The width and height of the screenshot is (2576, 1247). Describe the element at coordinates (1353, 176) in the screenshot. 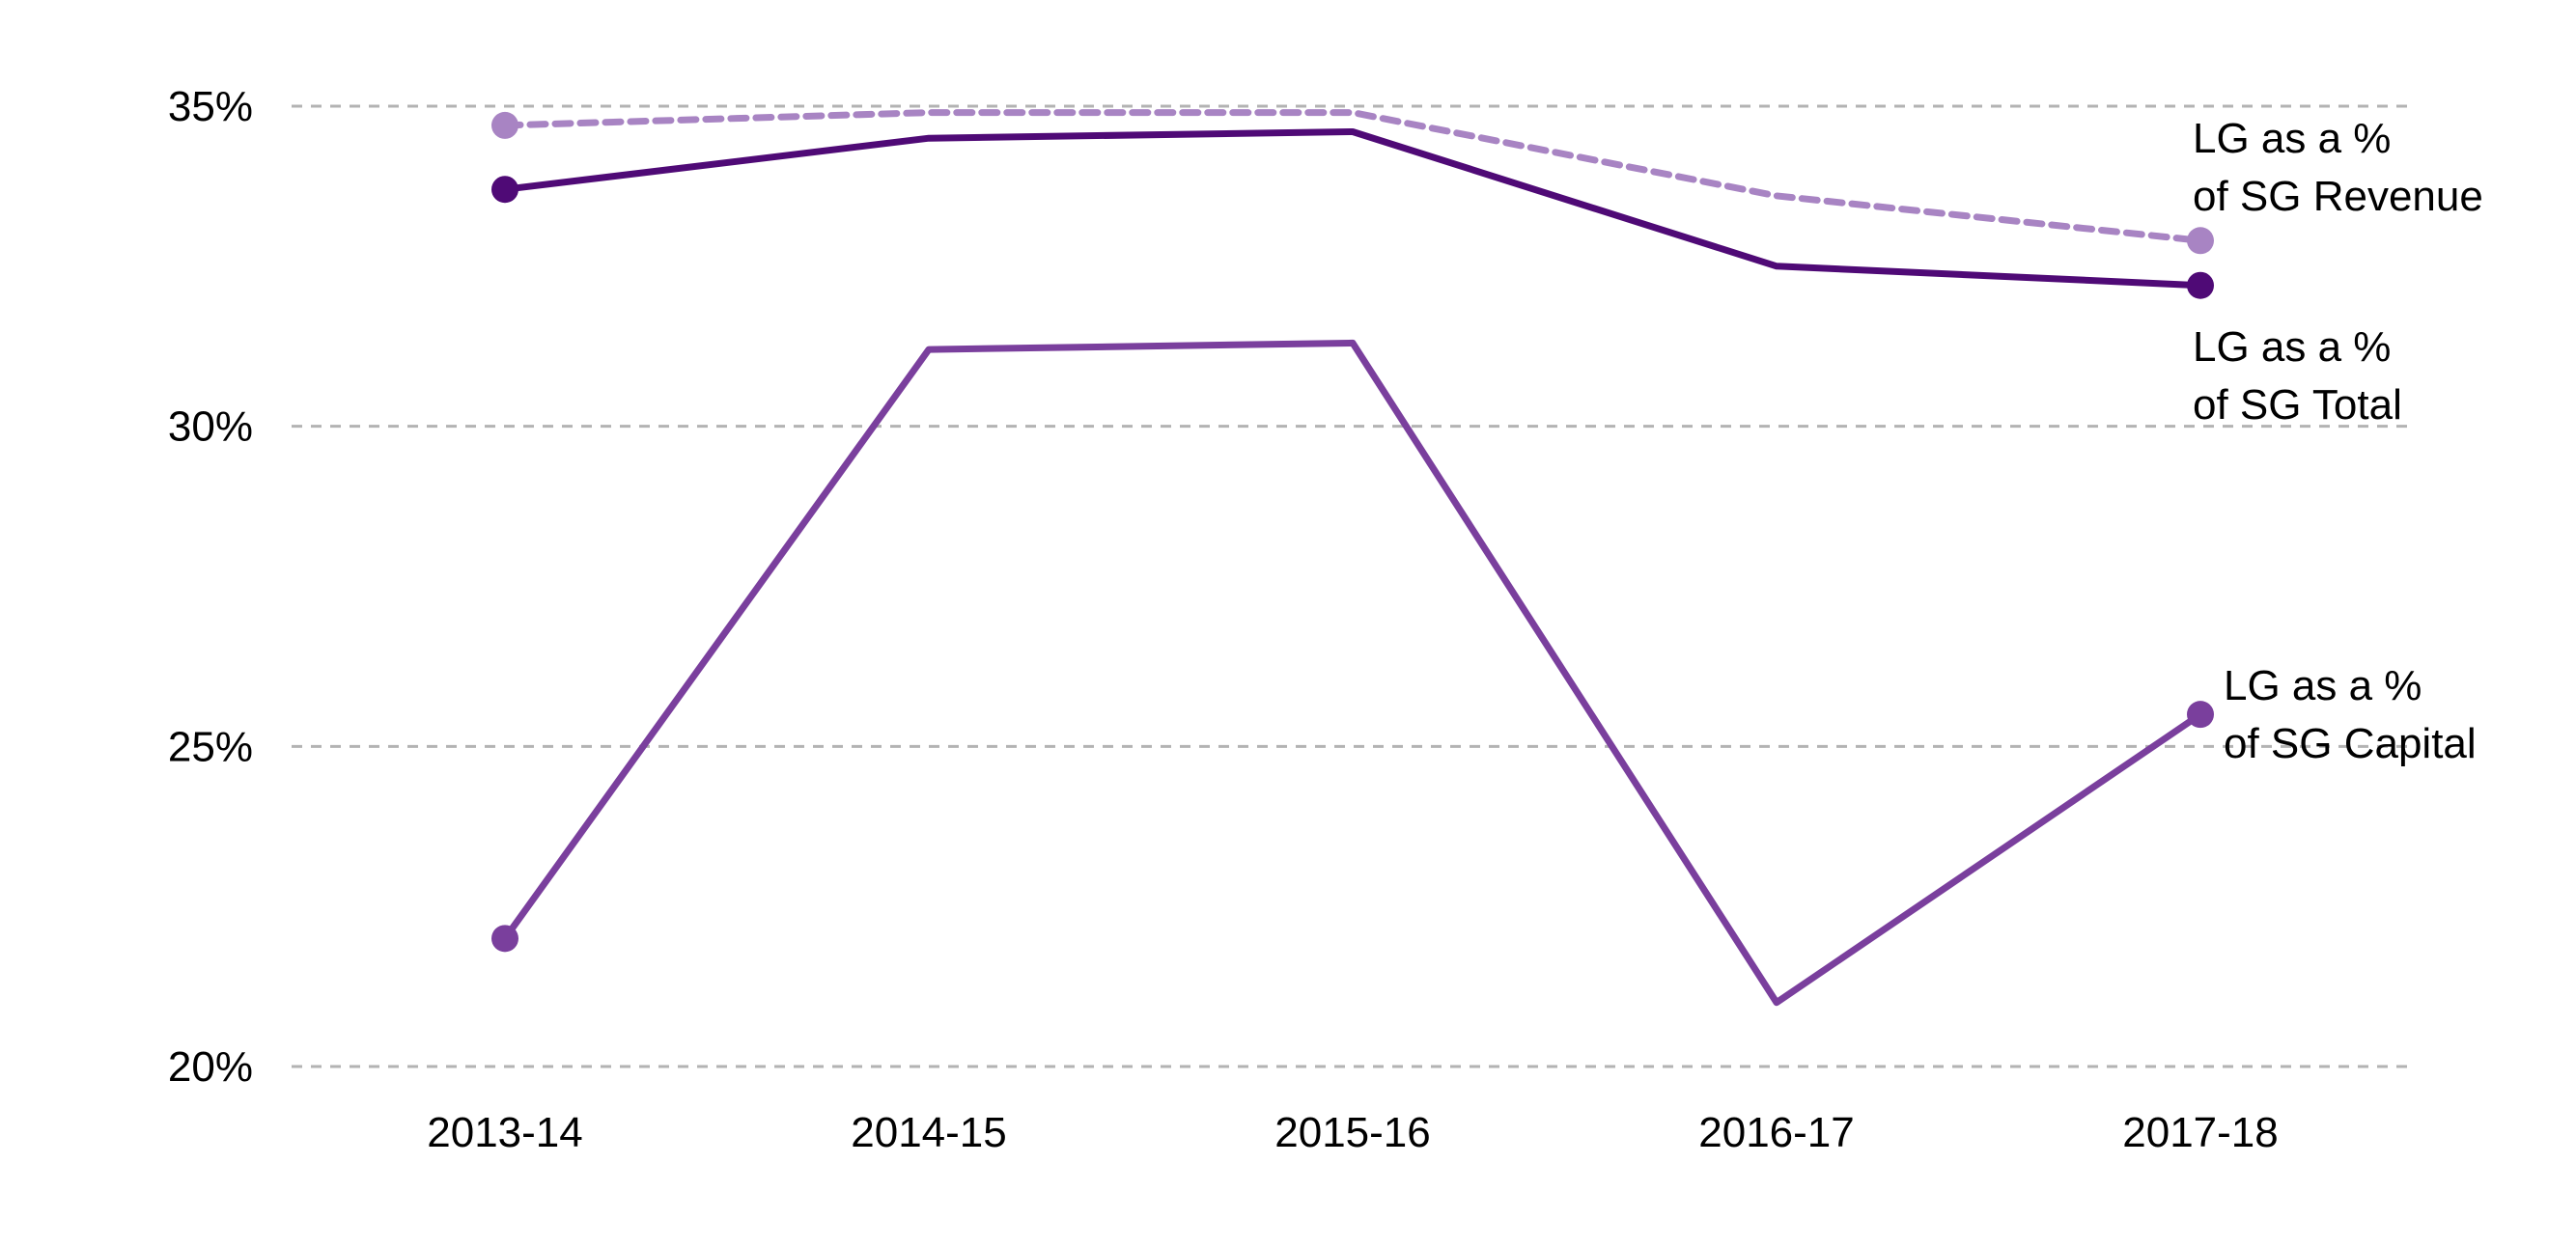

I see `series-line-revenue` at that location.